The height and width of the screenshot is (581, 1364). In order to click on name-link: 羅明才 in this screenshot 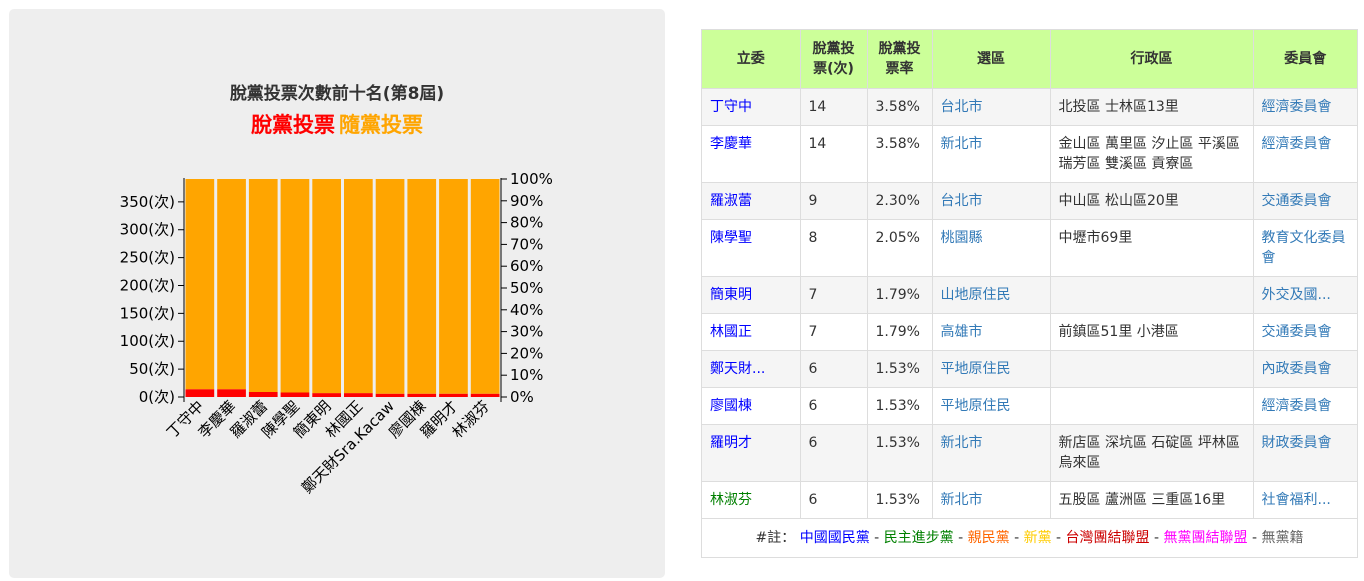, I will do `click(731, 442)`.